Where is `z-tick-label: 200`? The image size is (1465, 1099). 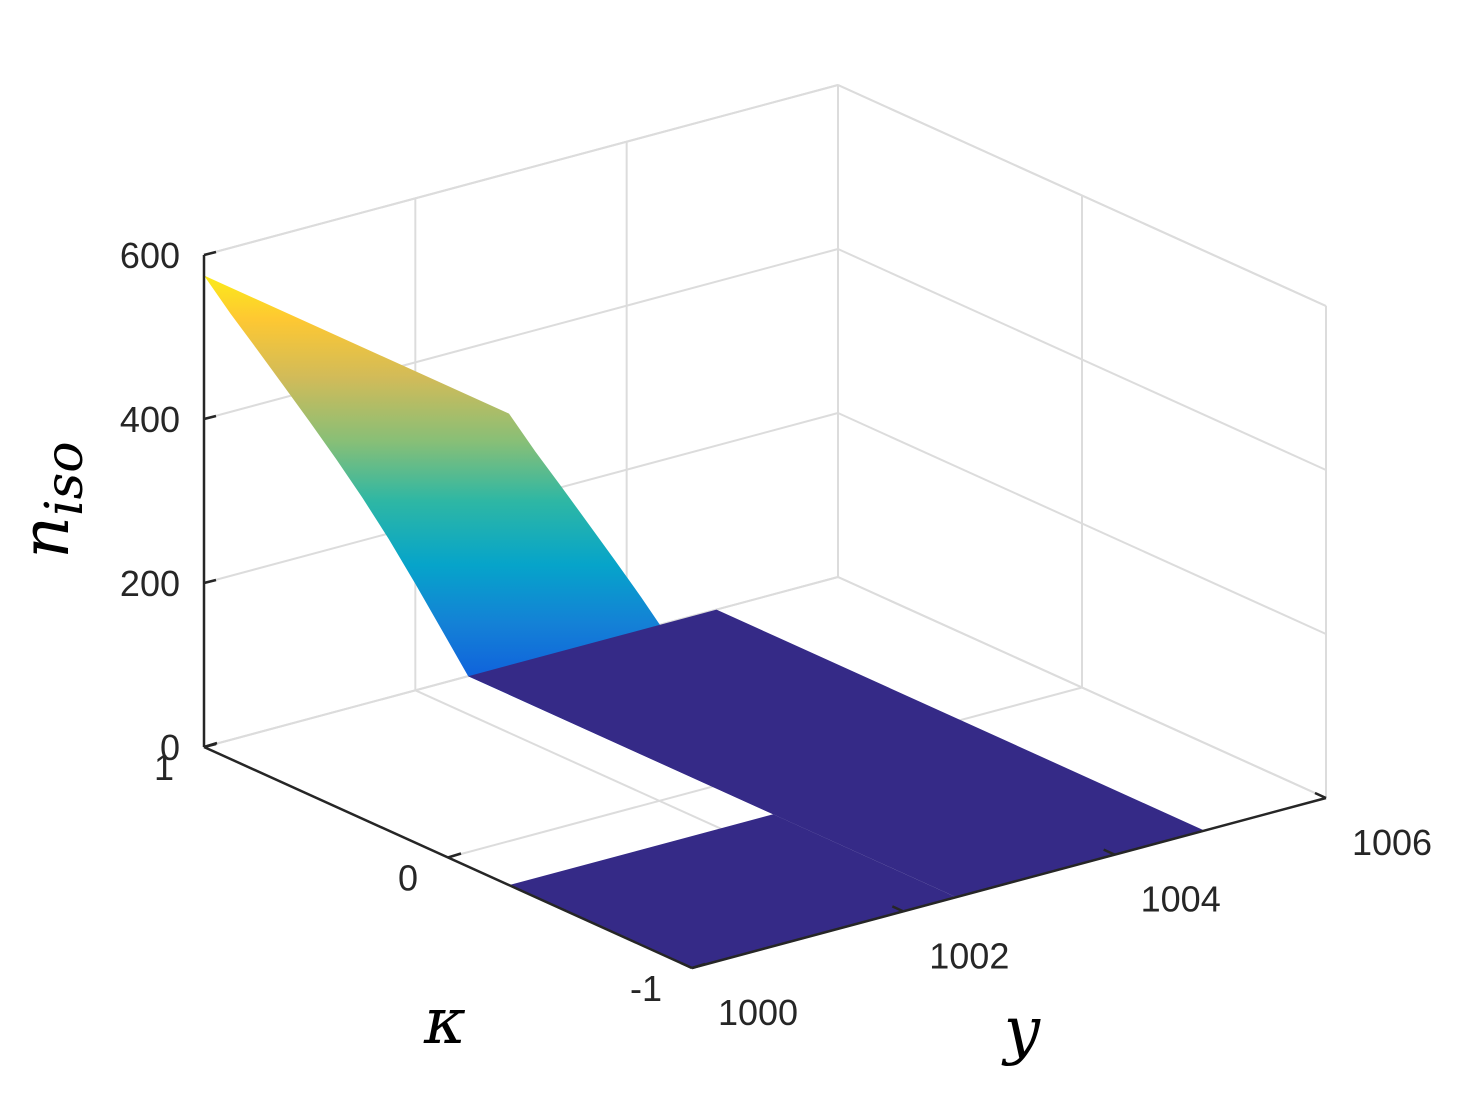
z-tick-label: 200 is located at coordinates (150, 583).